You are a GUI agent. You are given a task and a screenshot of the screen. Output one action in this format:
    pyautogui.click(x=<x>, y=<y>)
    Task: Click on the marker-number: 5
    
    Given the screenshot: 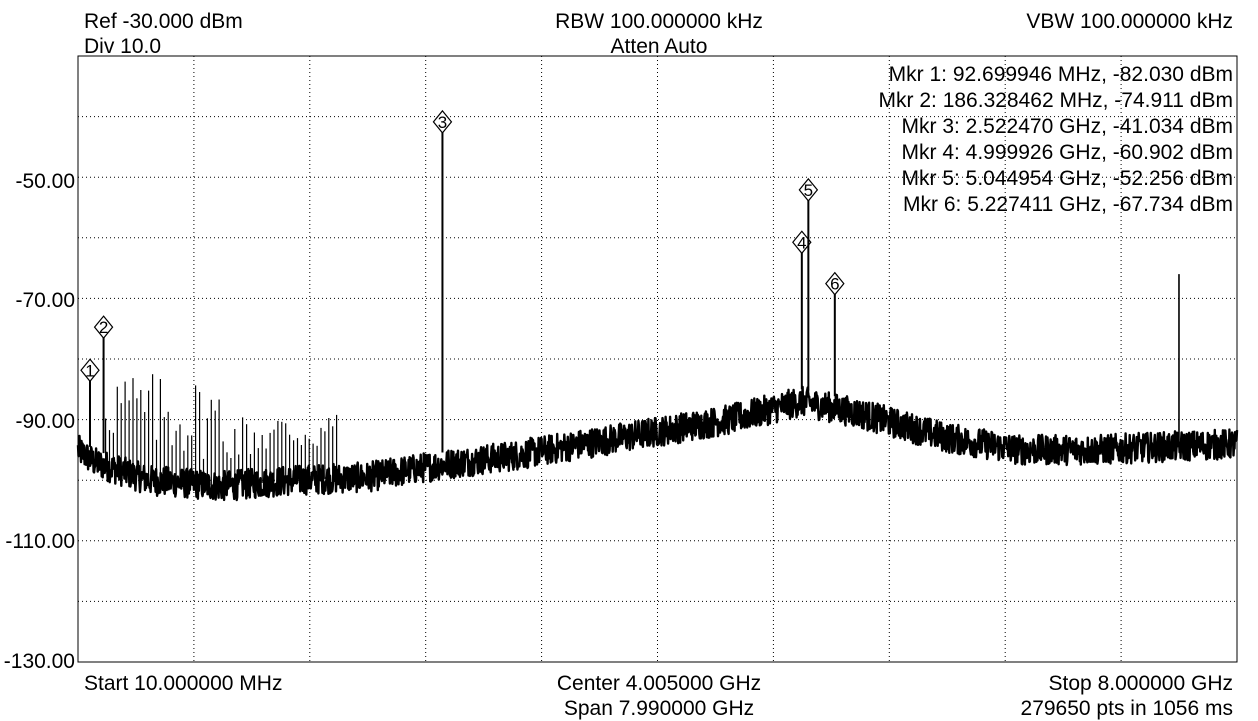 What is the action you would take?
    pyautogui.click(x=808, y=190)
    